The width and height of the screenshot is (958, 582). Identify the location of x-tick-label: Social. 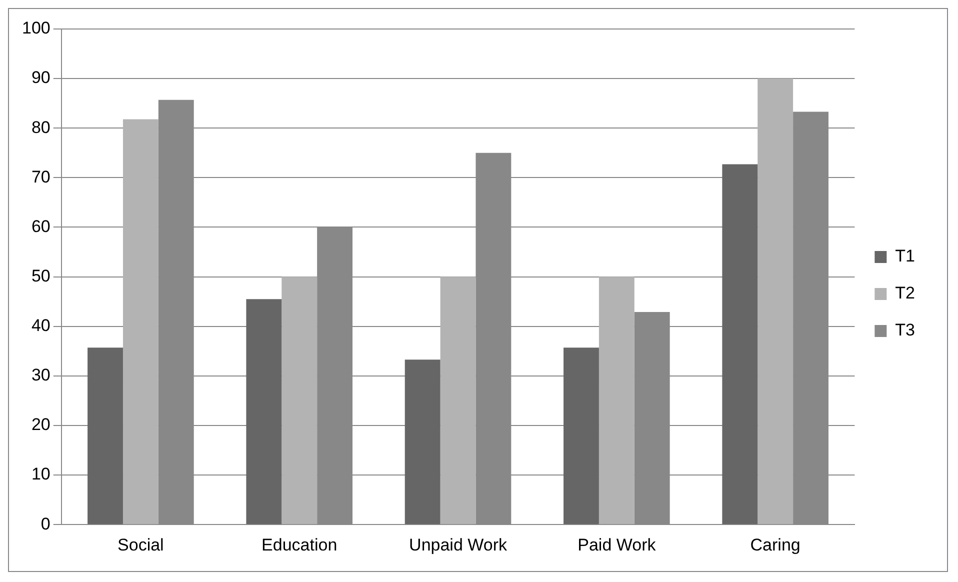
(141, 544).